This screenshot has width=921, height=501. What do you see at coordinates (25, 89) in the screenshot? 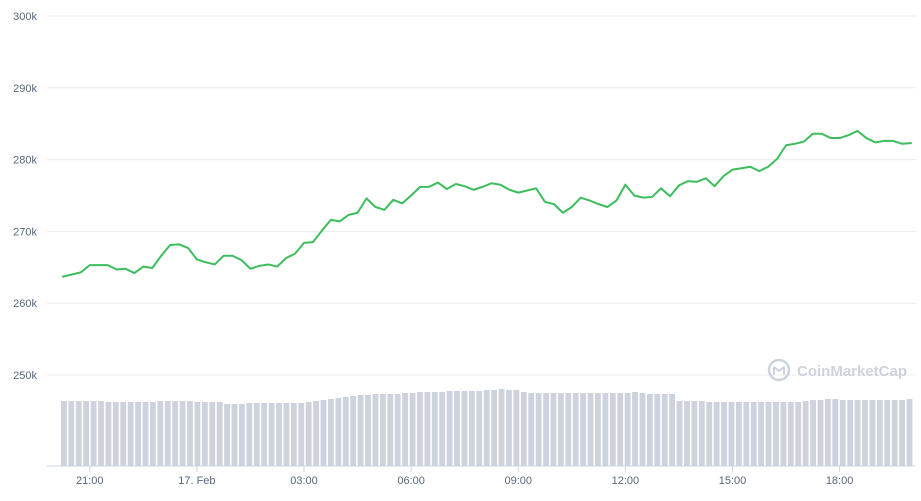
I see `y-tick-label: 290k` at bounding box center [25, 89].